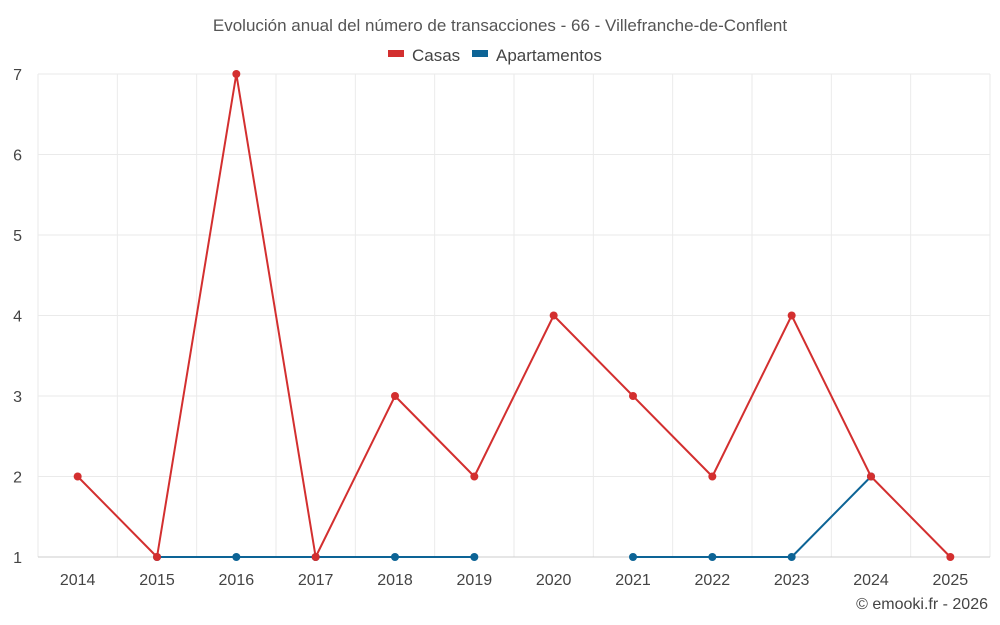 This screenshot has height=625, width=1000. I want to click on y-tick-label: 6, so click(17, 156).